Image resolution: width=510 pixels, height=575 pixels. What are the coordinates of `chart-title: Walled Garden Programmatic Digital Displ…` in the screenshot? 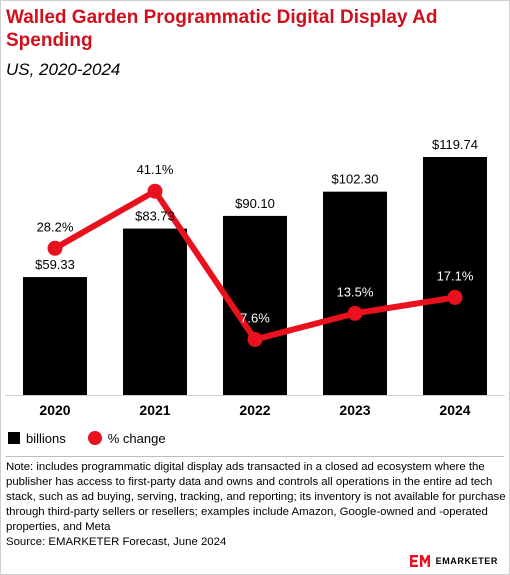 It's located at (222, 29).